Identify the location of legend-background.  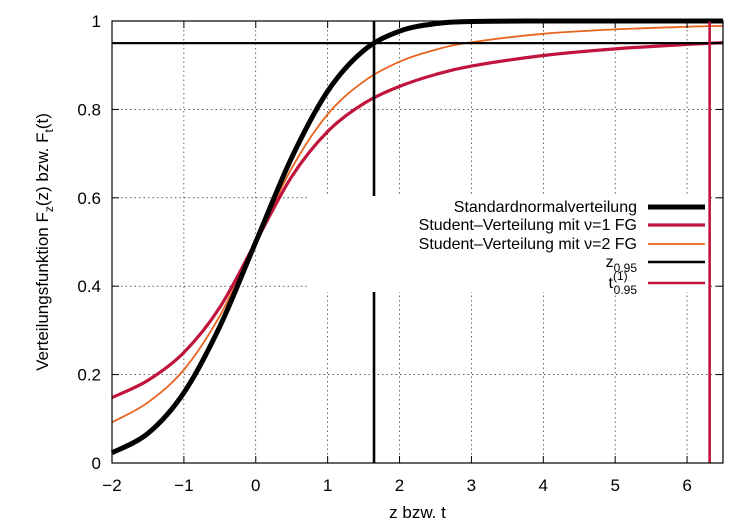
(509, 244).